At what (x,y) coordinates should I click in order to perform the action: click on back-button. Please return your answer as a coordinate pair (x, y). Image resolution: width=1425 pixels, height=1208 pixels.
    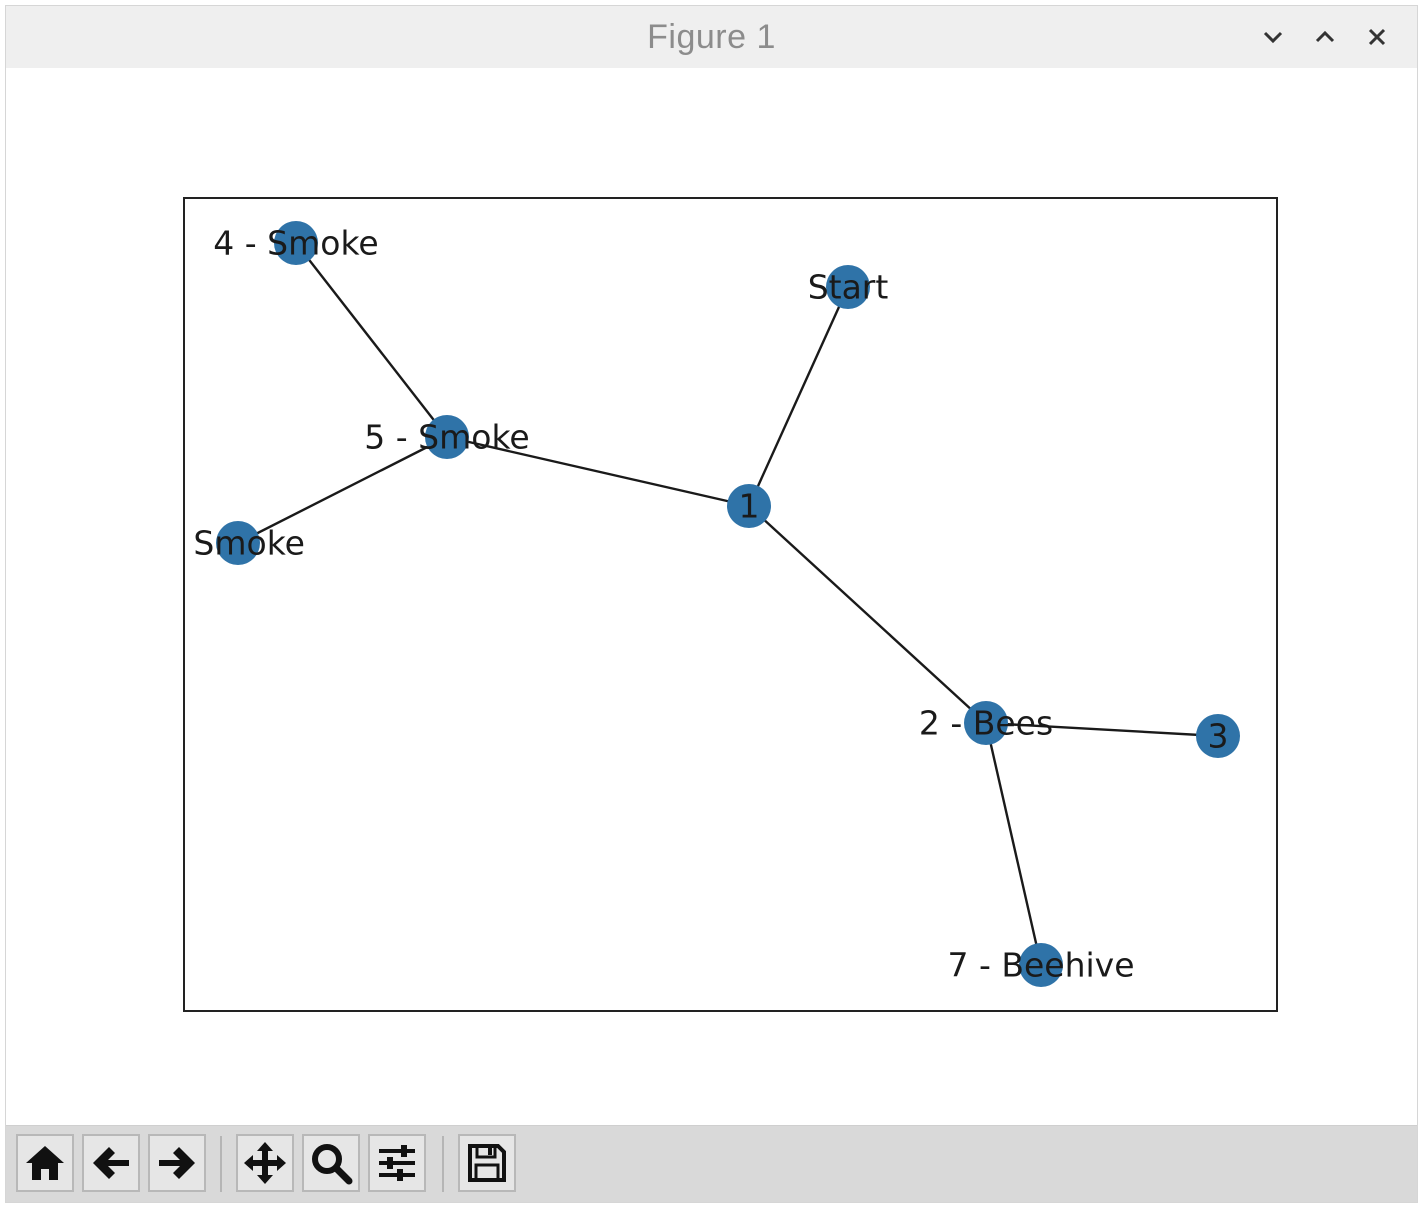
    Looking at the image, I should click on (111, 1163).